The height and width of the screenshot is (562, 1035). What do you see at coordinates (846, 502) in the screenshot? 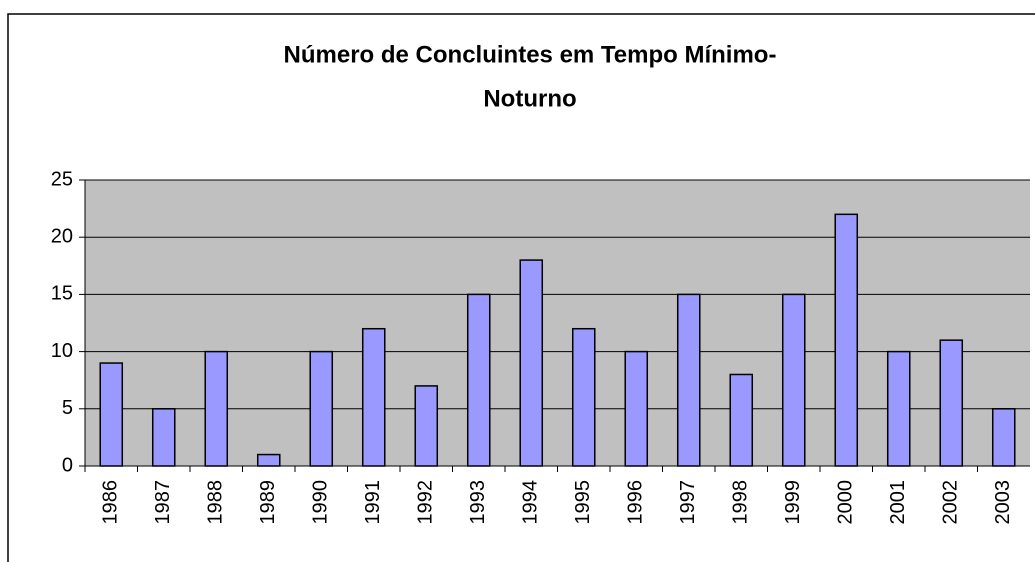
I see `x-tick-label: 2000` at bounding box center [846, 502].